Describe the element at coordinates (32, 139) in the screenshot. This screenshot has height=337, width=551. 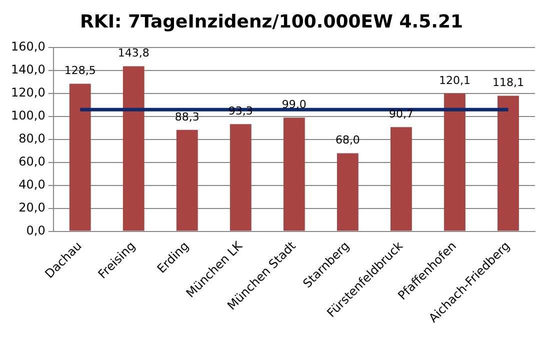
I see `y-tick-label: 80,0` at that location.